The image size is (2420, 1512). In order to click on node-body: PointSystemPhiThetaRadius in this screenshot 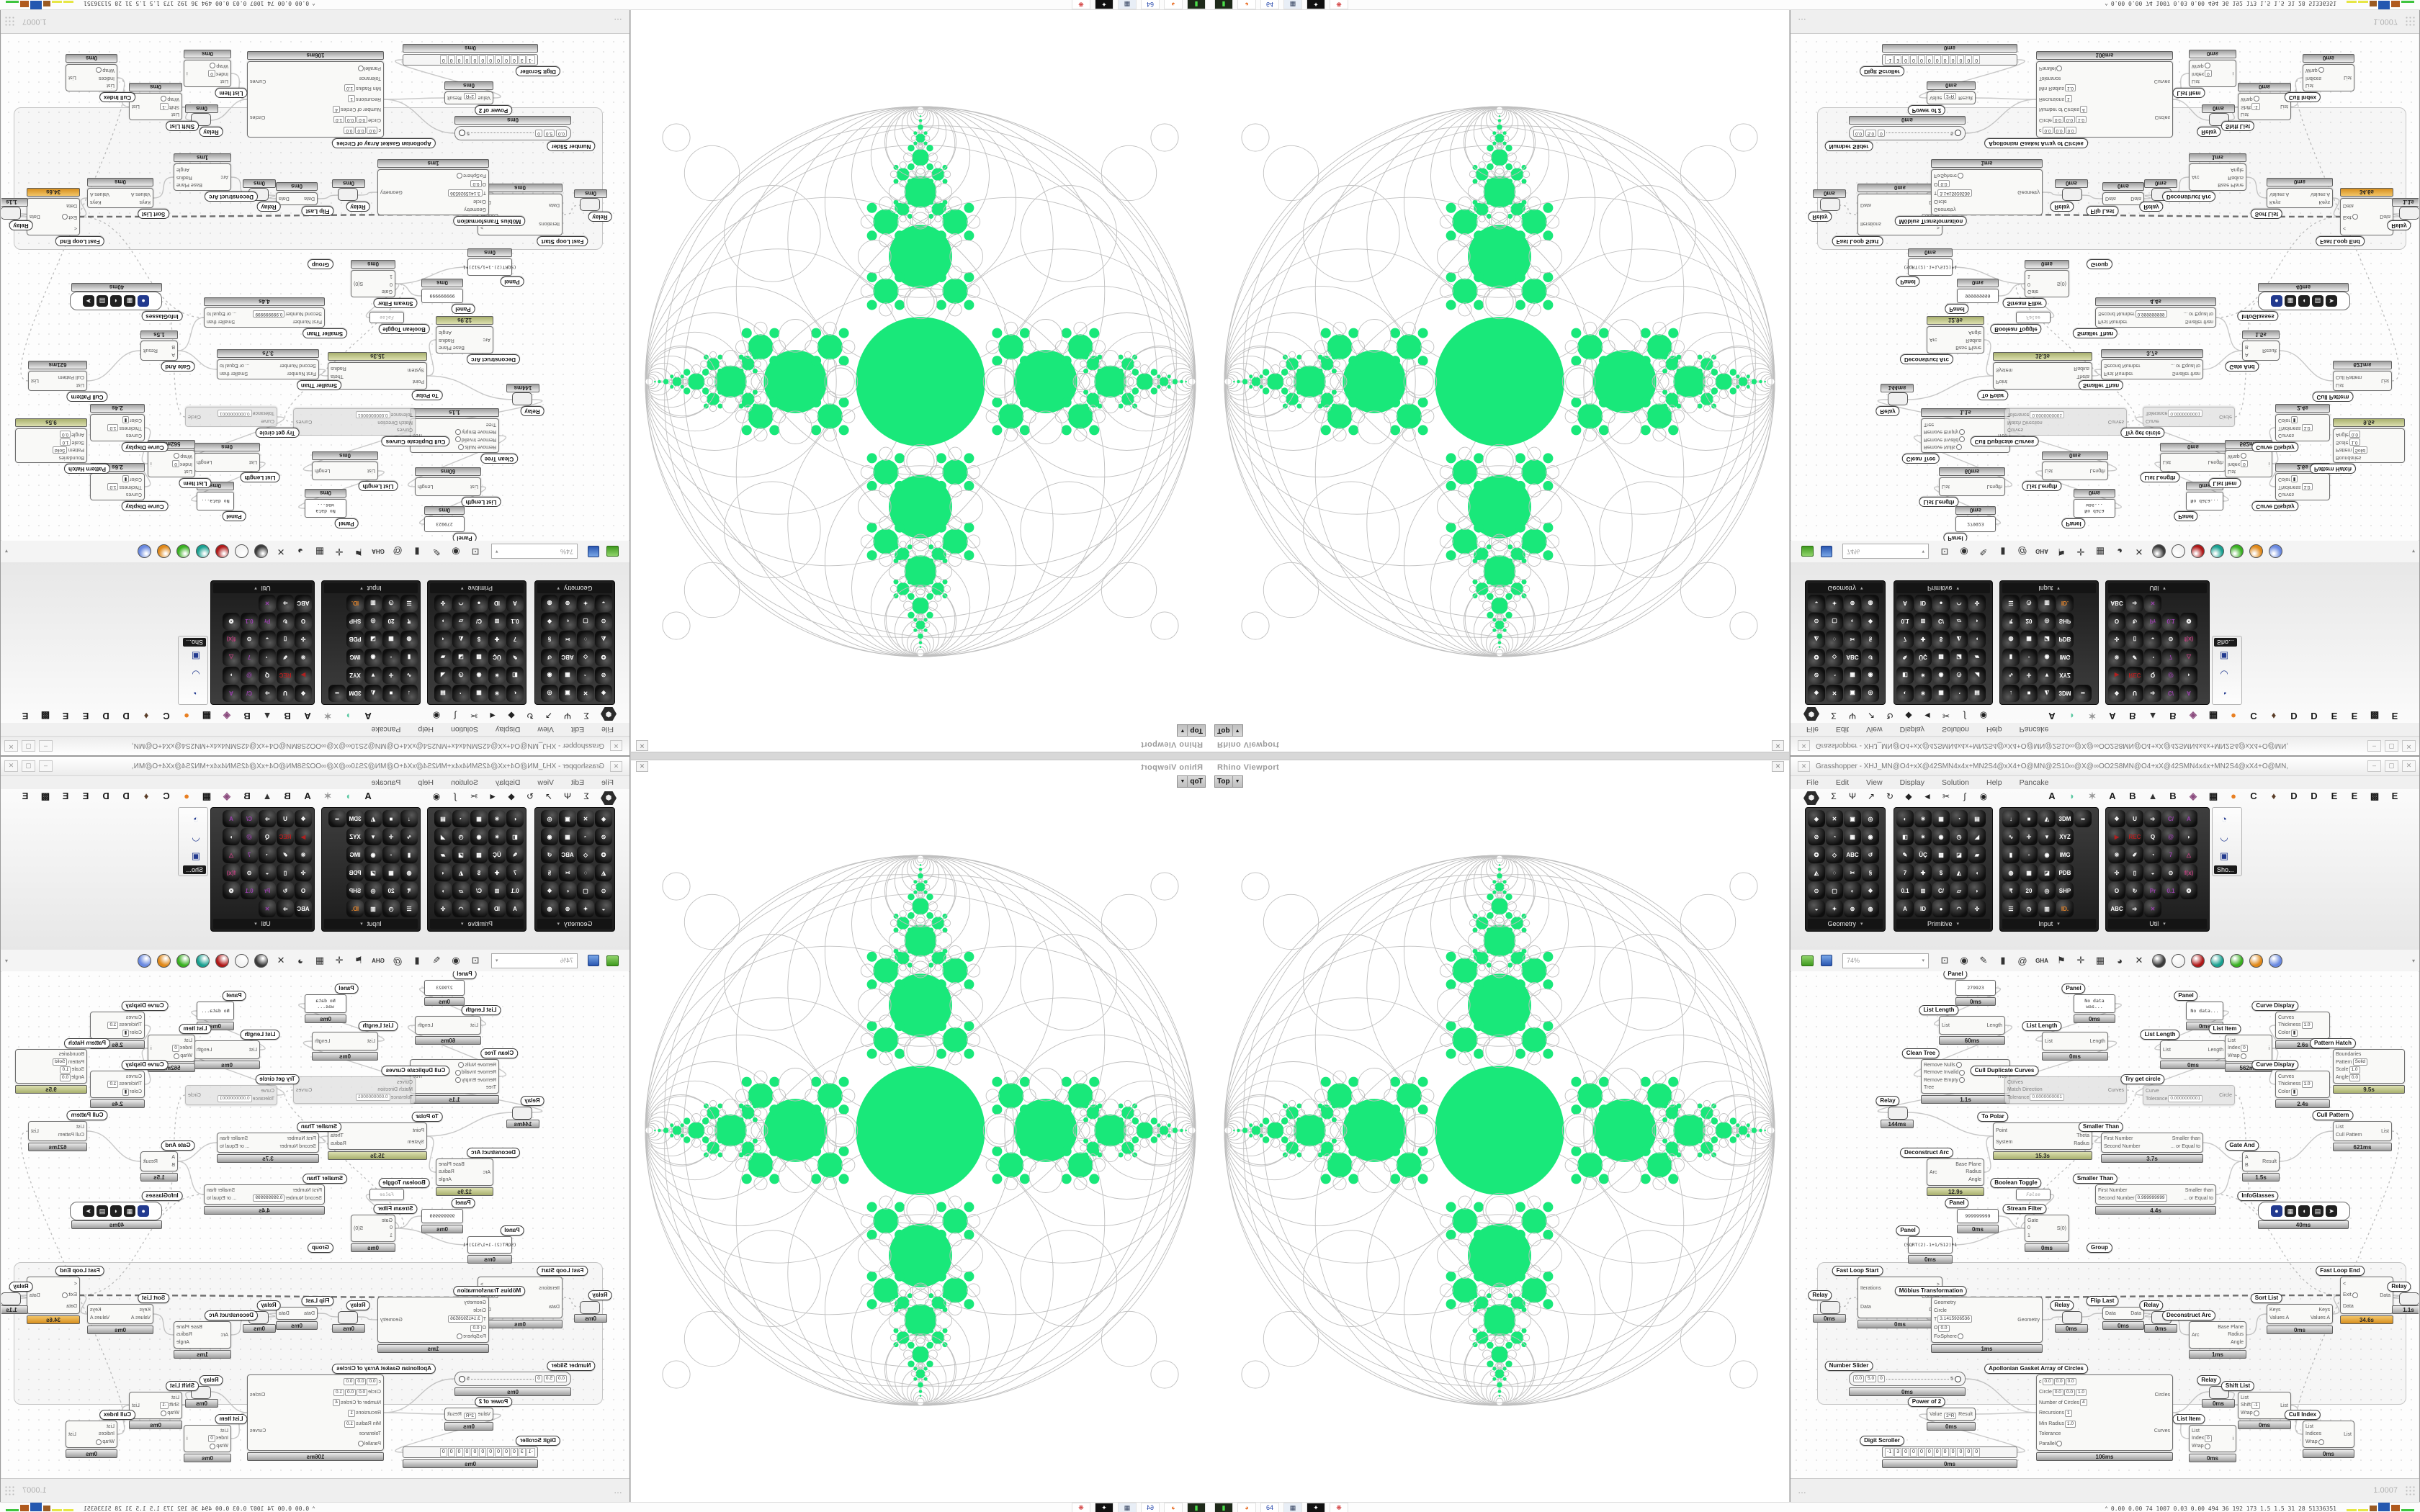, I will do `click(377, 1136)`.